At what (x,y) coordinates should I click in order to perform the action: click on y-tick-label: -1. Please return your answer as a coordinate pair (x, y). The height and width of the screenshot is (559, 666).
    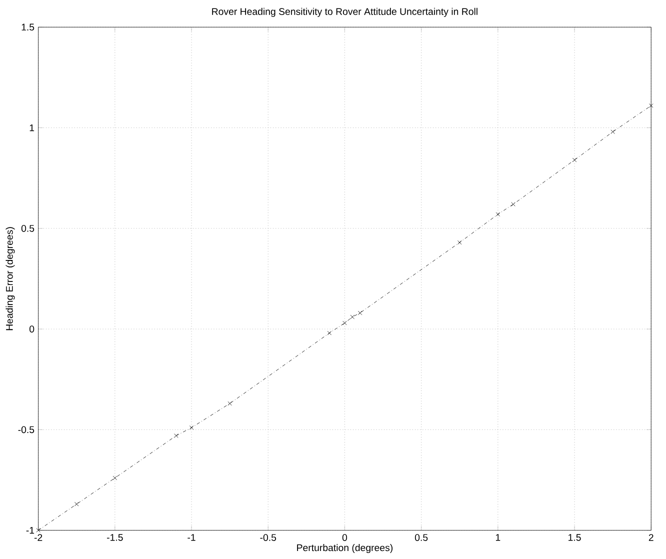
    Looking at the image, I should click on (30, 530).